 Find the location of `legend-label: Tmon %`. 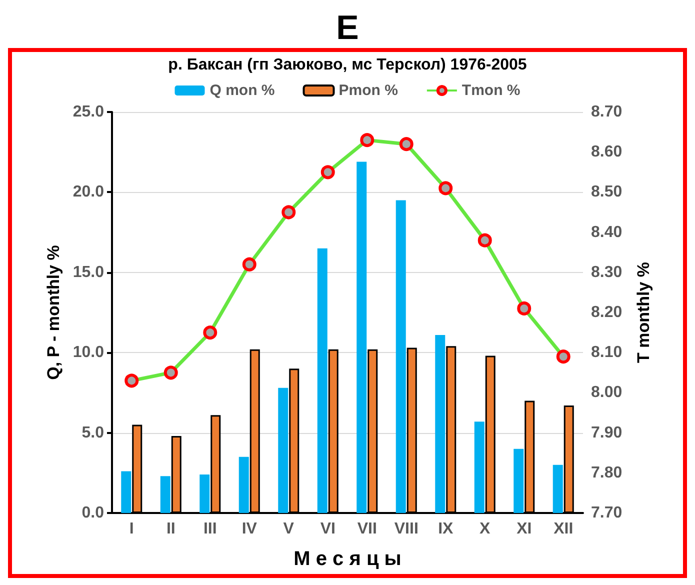

legend-label: Tmon % is located at coordinates (491, 90).